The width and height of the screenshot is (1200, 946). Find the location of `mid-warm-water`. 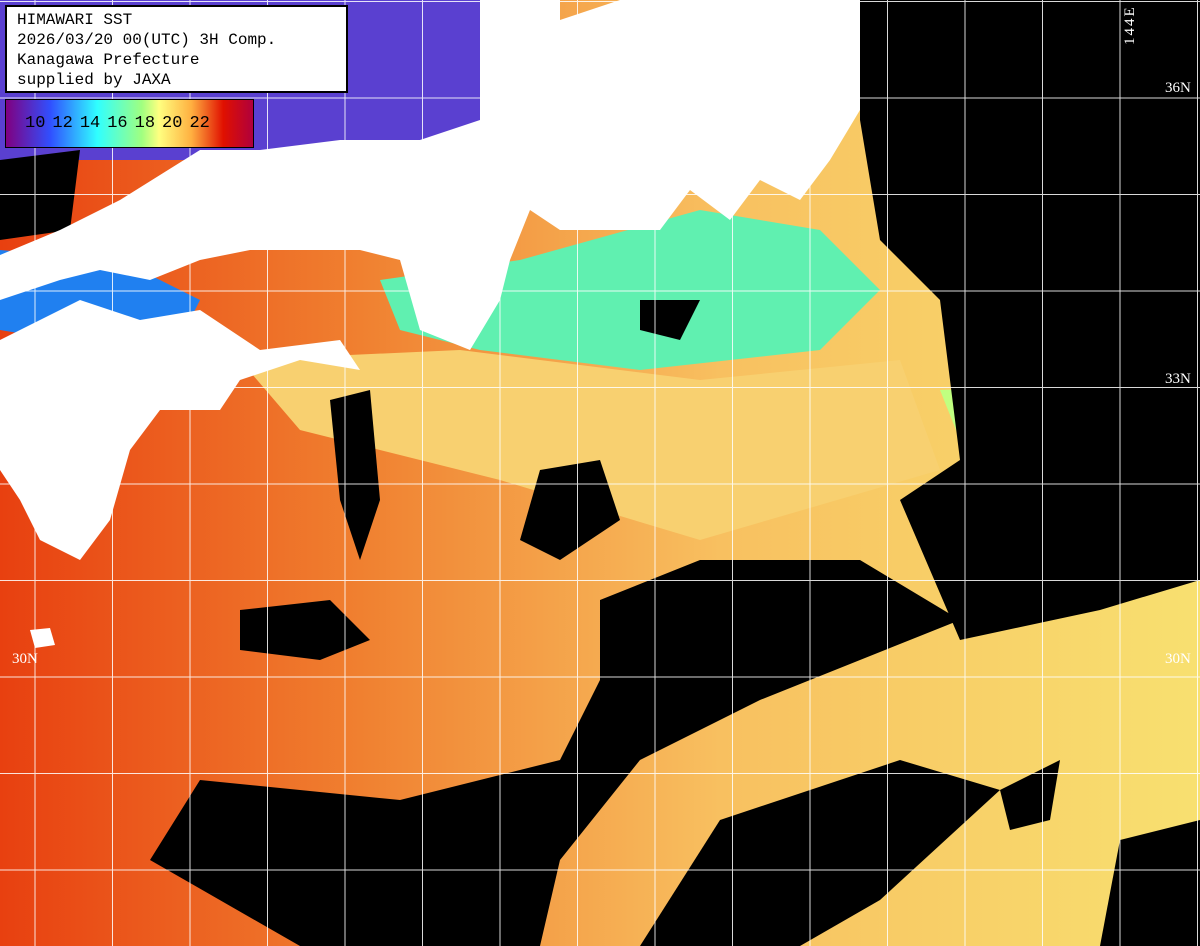

mid-warm-water is located at coordinates (590, 445).